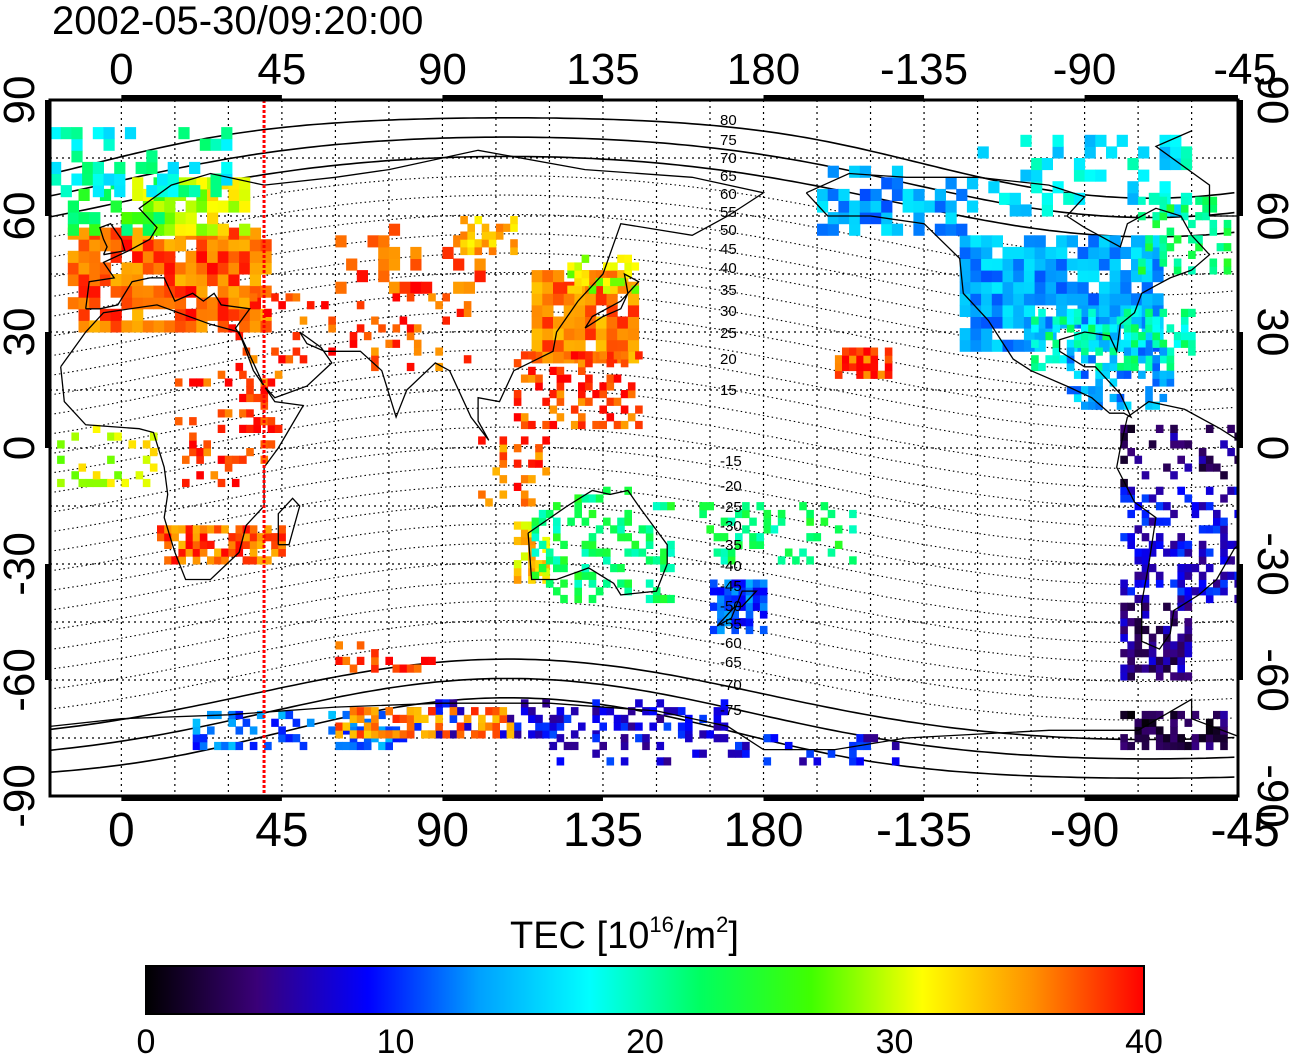  Describe the element at coordinates (650, 1040) in the screenshot. I see `colorbar-ticks: 0 10 20 30 40` at that location.